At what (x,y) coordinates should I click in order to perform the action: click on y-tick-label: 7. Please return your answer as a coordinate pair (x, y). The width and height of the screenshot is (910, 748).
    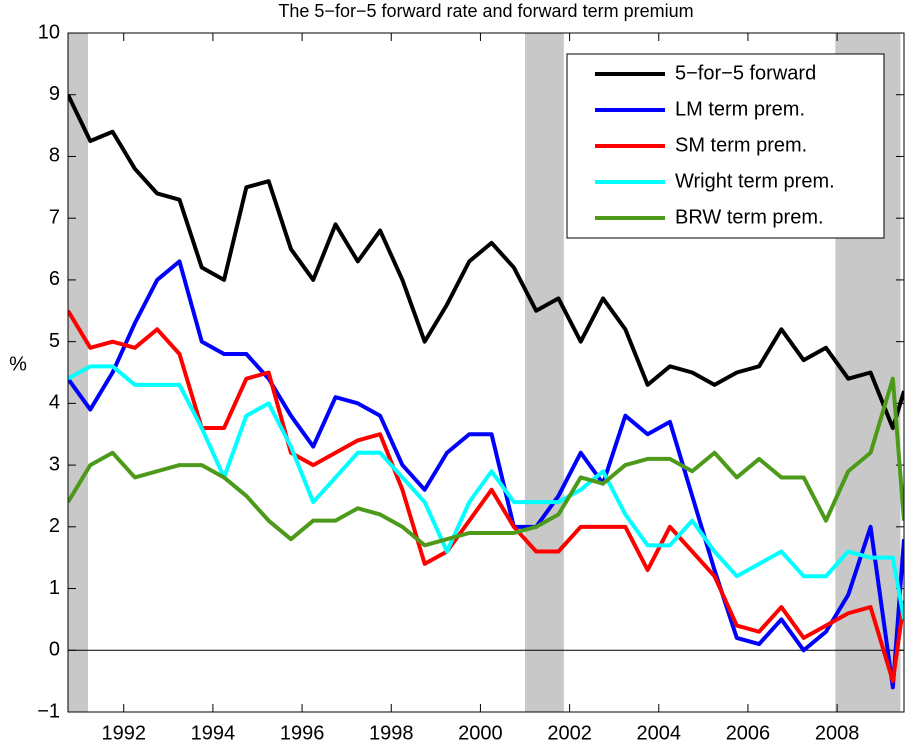
    Looking at the image, I should click on (54, 217).